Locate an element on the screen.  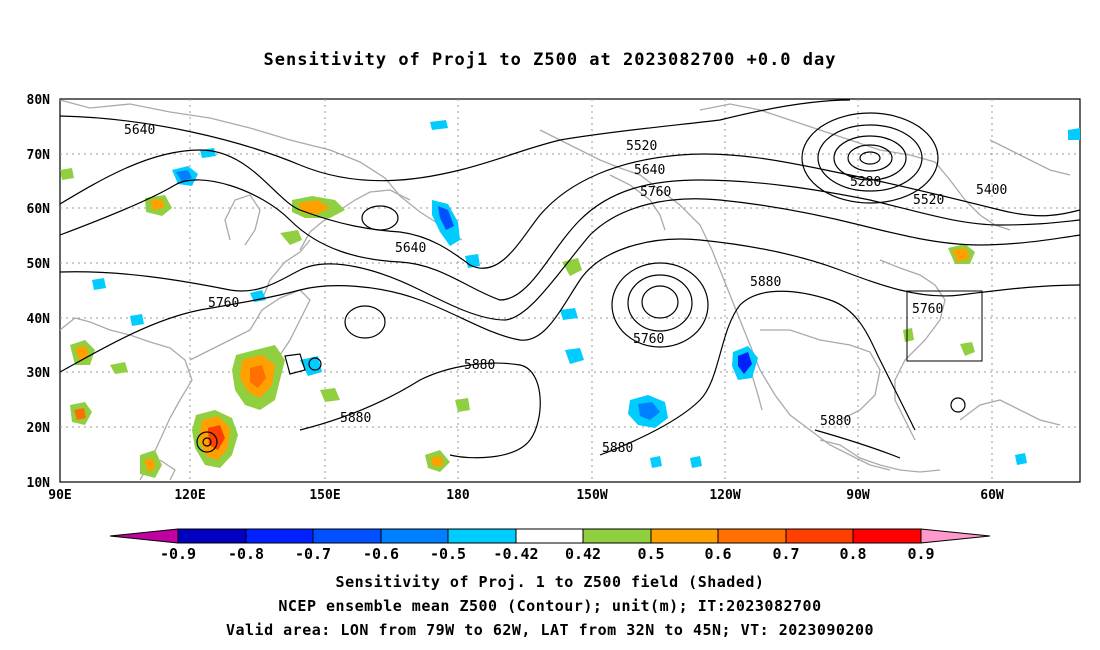
colorbar-label: -0.7 is located at coordinates (313, 554).